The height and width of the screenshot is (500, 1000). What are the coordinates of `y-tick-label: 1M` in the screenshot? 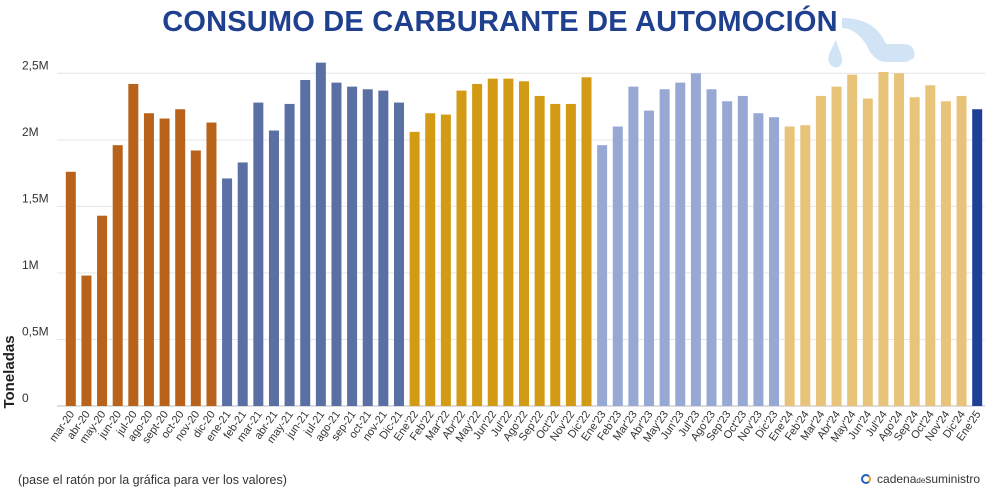 It's located at (30, 265).